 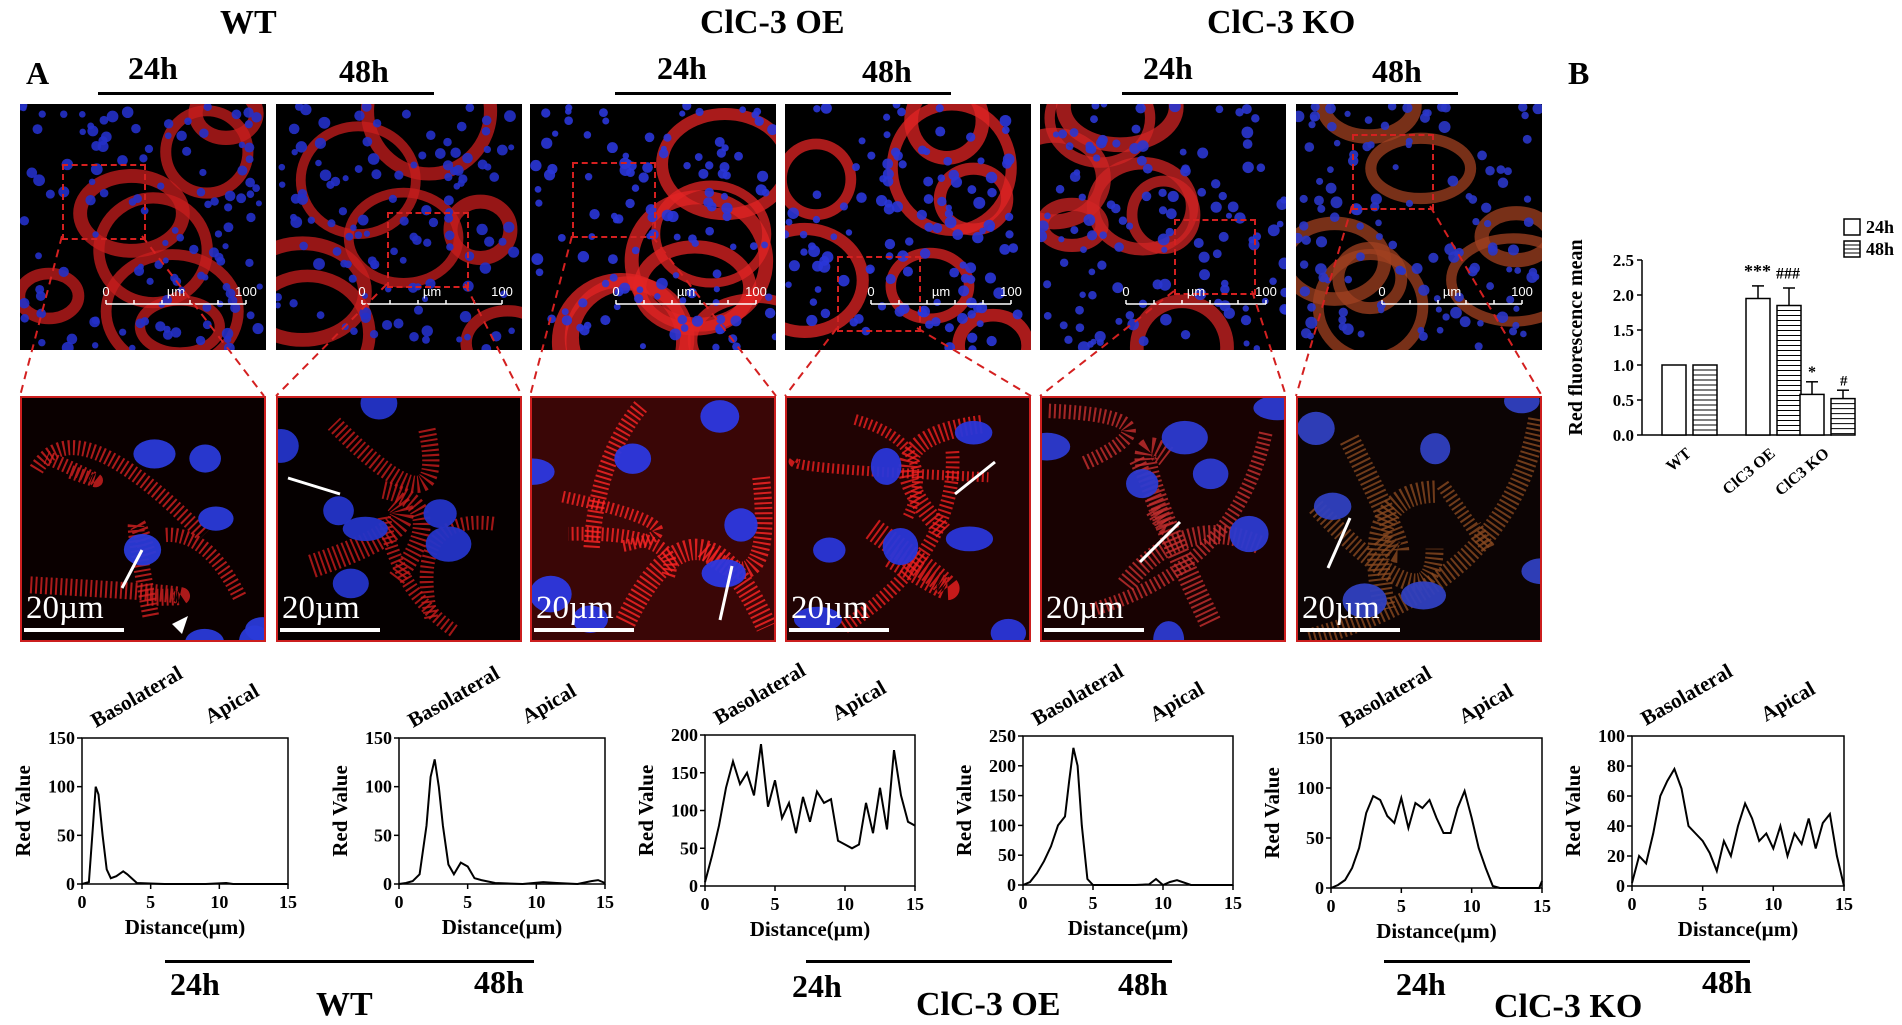 I want to click on significance-label: ###, so click(x=1788, y=274).